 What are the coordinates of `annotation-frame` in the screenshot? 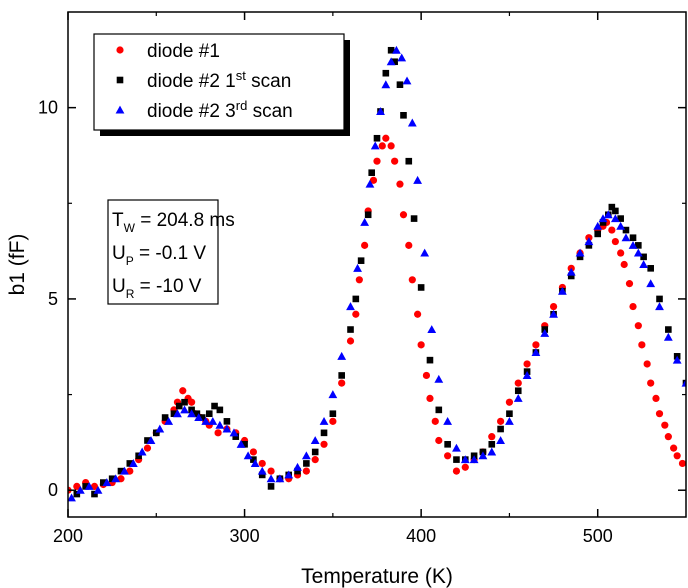 It's located at (163, 252).